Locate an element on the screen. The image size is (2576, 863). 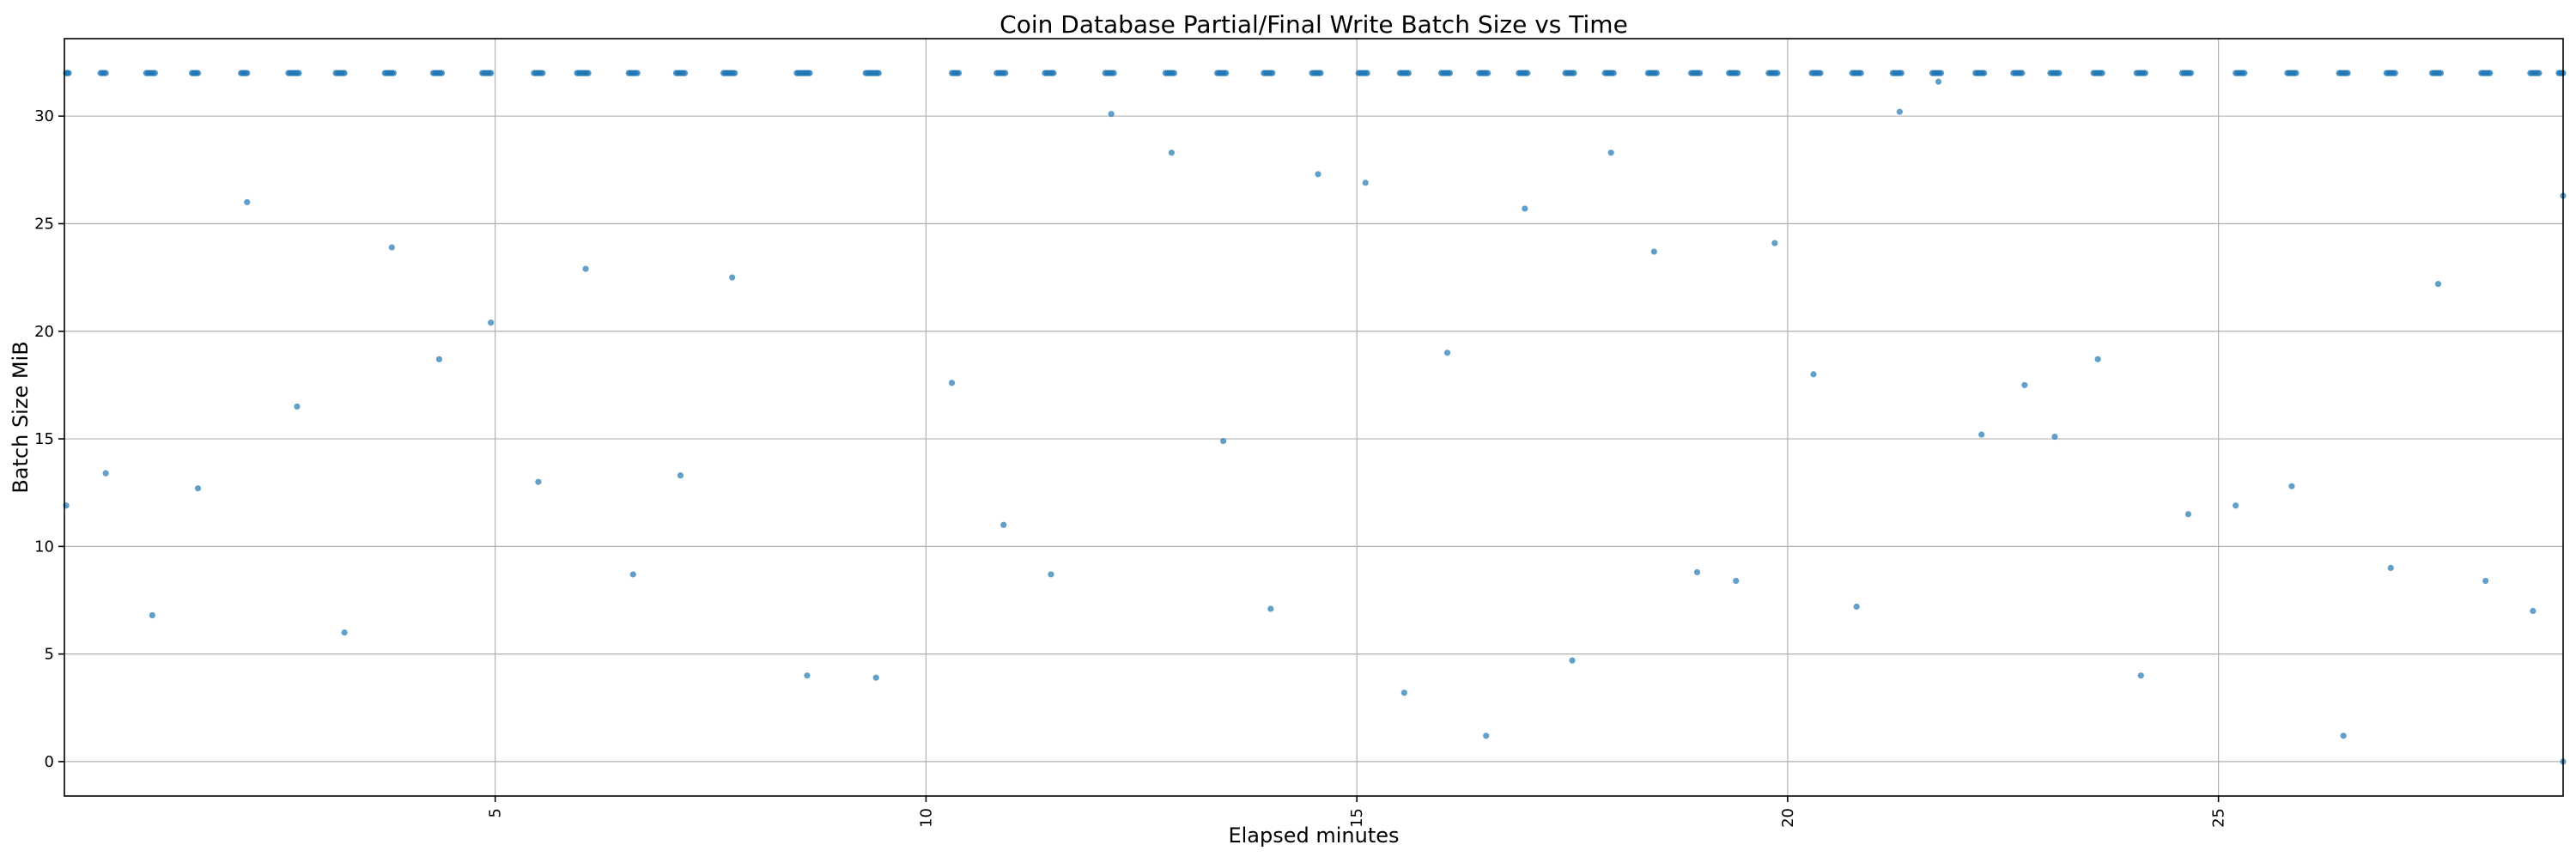
y-tick-label: 15 is located at coordinates (44, 439).